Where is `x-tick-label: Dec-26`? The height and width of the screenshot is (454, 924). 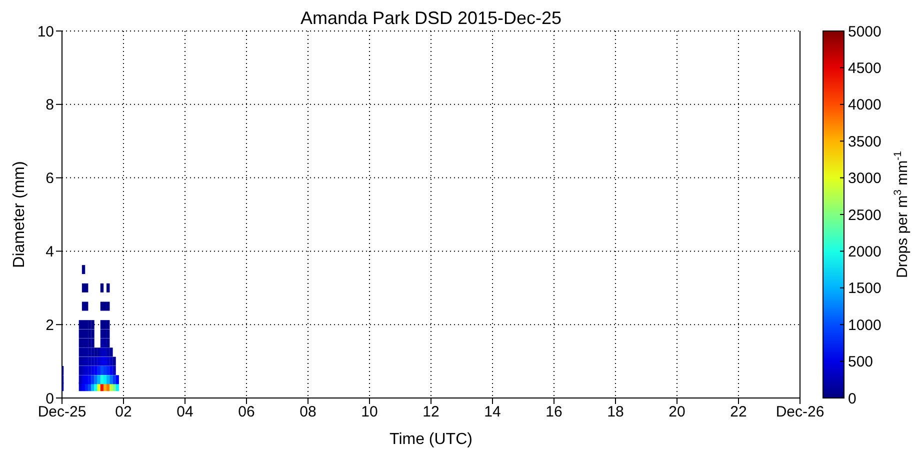
x-tick-label: Dec-26 is located at coordinates (800, 412).